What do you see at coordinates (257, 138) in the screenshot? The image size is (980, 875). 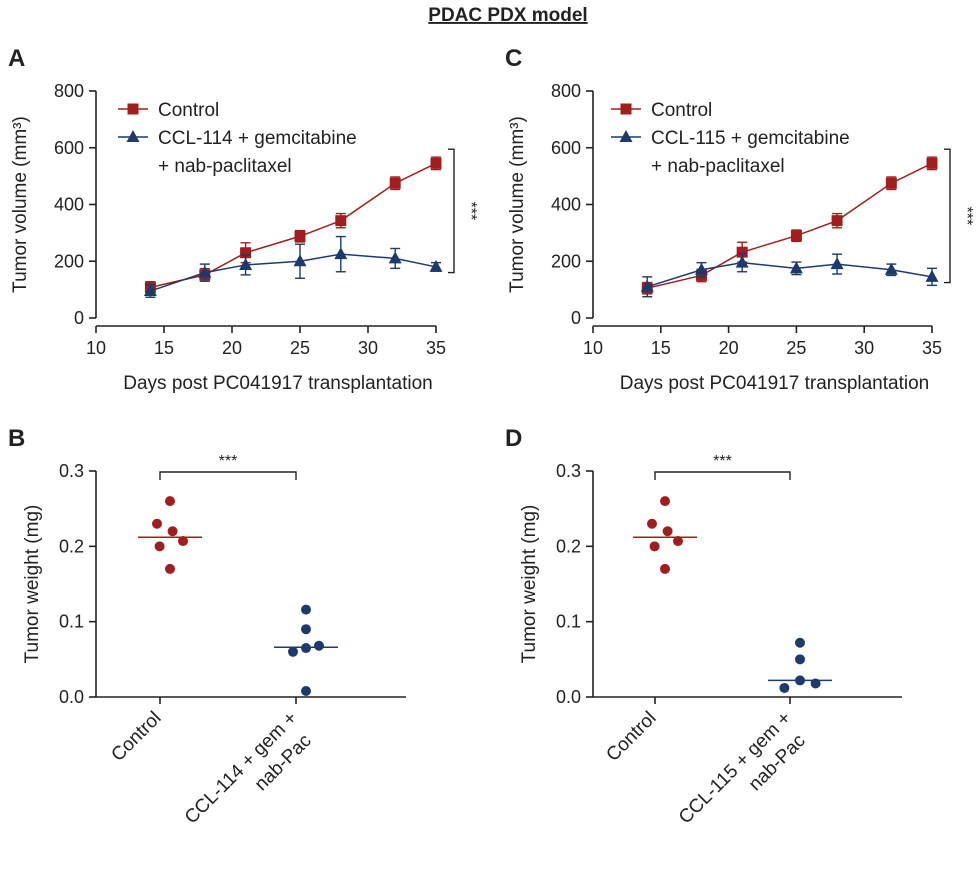 I see `legend-label: CCL-114 + gemcitabine` at bounding box center [257, 138].